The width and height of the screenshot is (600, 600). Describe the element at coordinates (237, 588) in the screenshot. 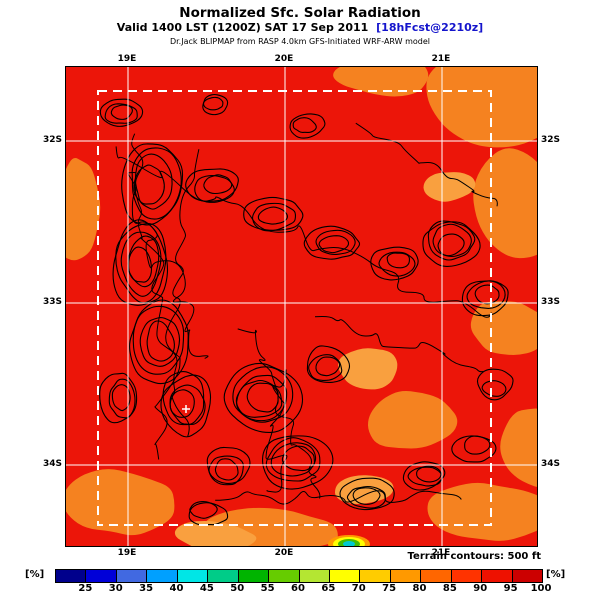

I see `colorbar-tick-50: 50` at that location.